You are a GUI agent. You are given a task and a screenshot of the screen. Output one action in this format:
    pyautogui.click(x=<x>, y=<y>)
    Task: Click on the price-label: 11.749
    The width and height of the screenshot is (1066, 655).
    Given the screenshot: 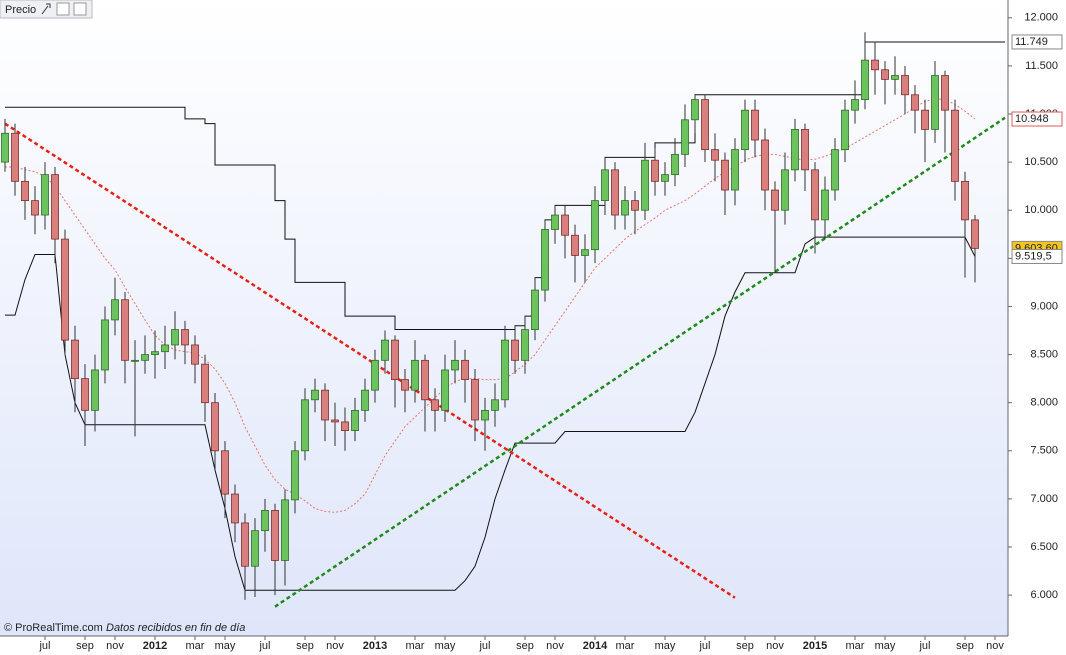 What is the action you would take?
    pyautogui.click(x=1031, y=42)
    